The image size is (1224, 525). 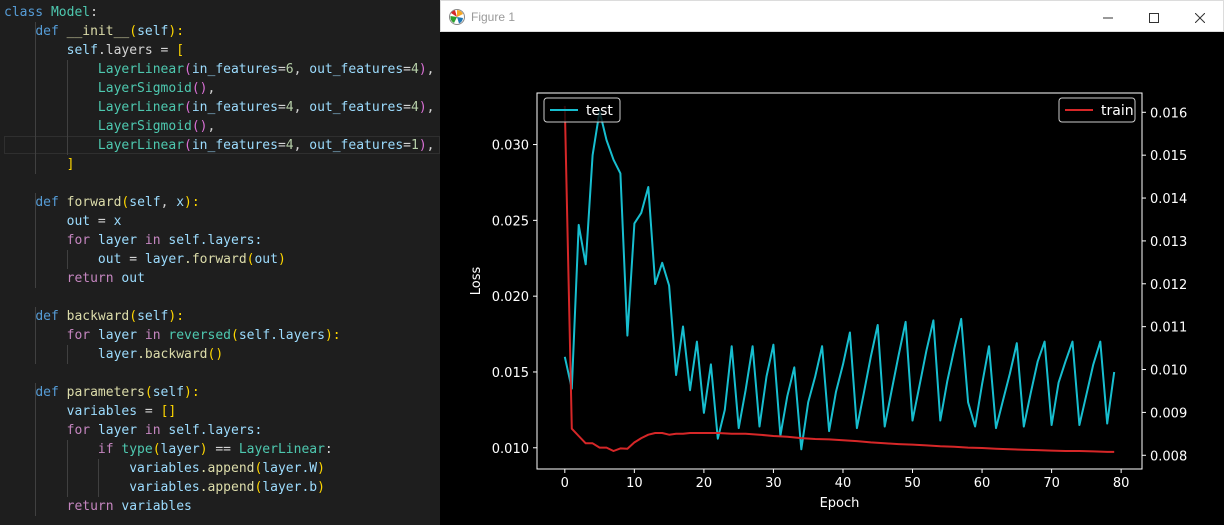 I want to click on code-token: :, so click(x=94, y=12).